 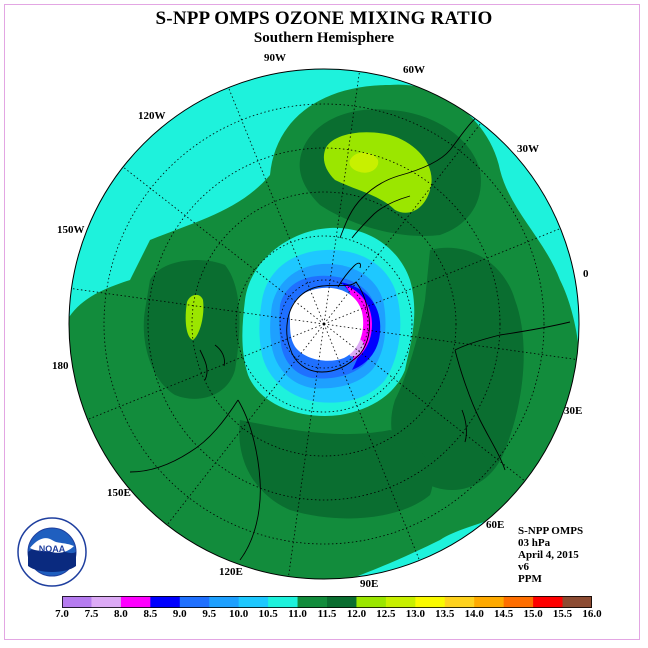 I want to click on colorbar-tick-label: 12.5, so click(x=386, y=614).